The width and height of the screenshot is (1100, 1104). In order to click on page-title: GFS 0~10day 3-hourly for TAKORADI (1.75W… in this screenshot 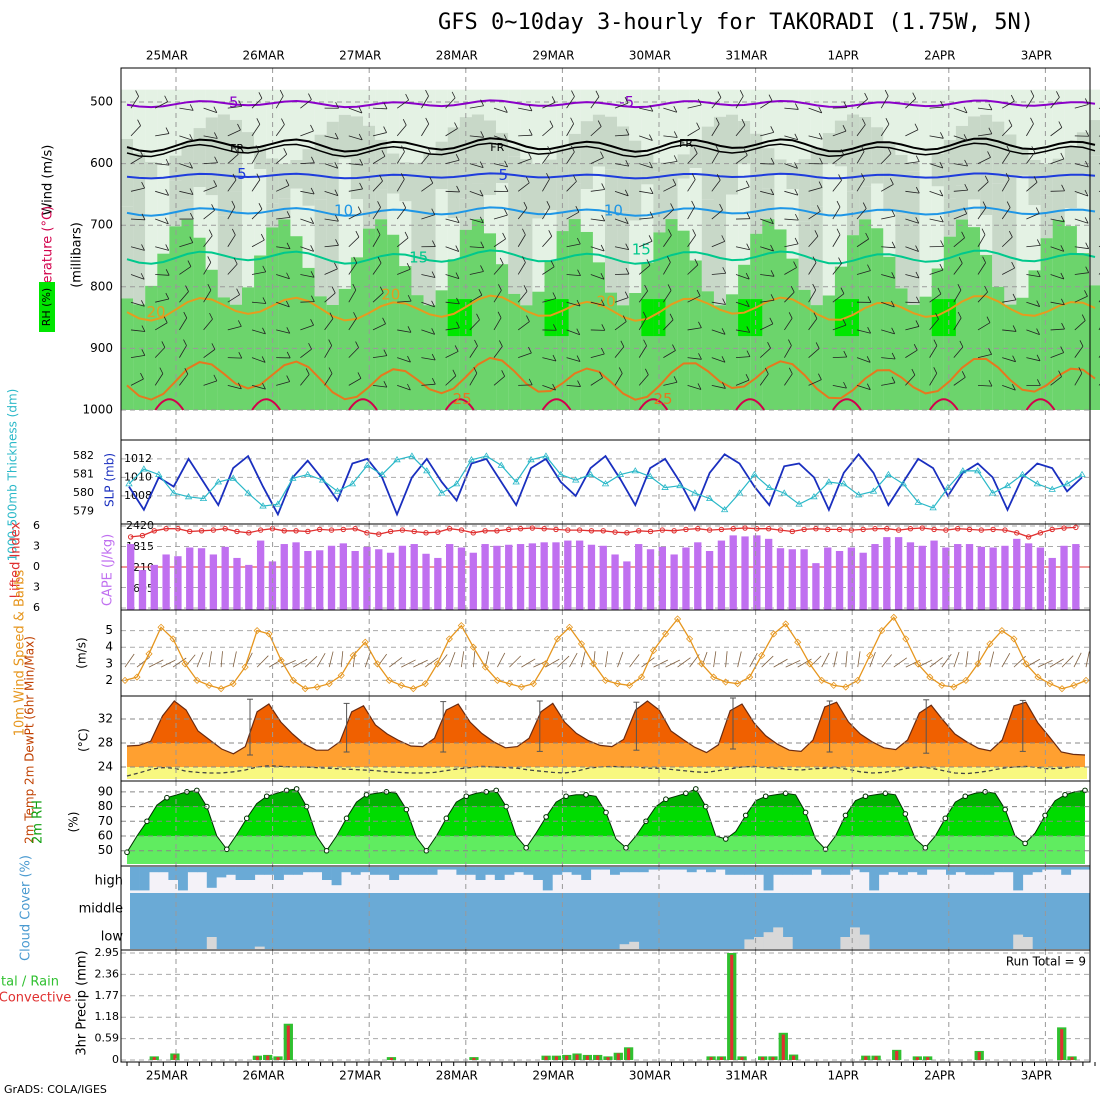, I will do `click(768, 27)`.